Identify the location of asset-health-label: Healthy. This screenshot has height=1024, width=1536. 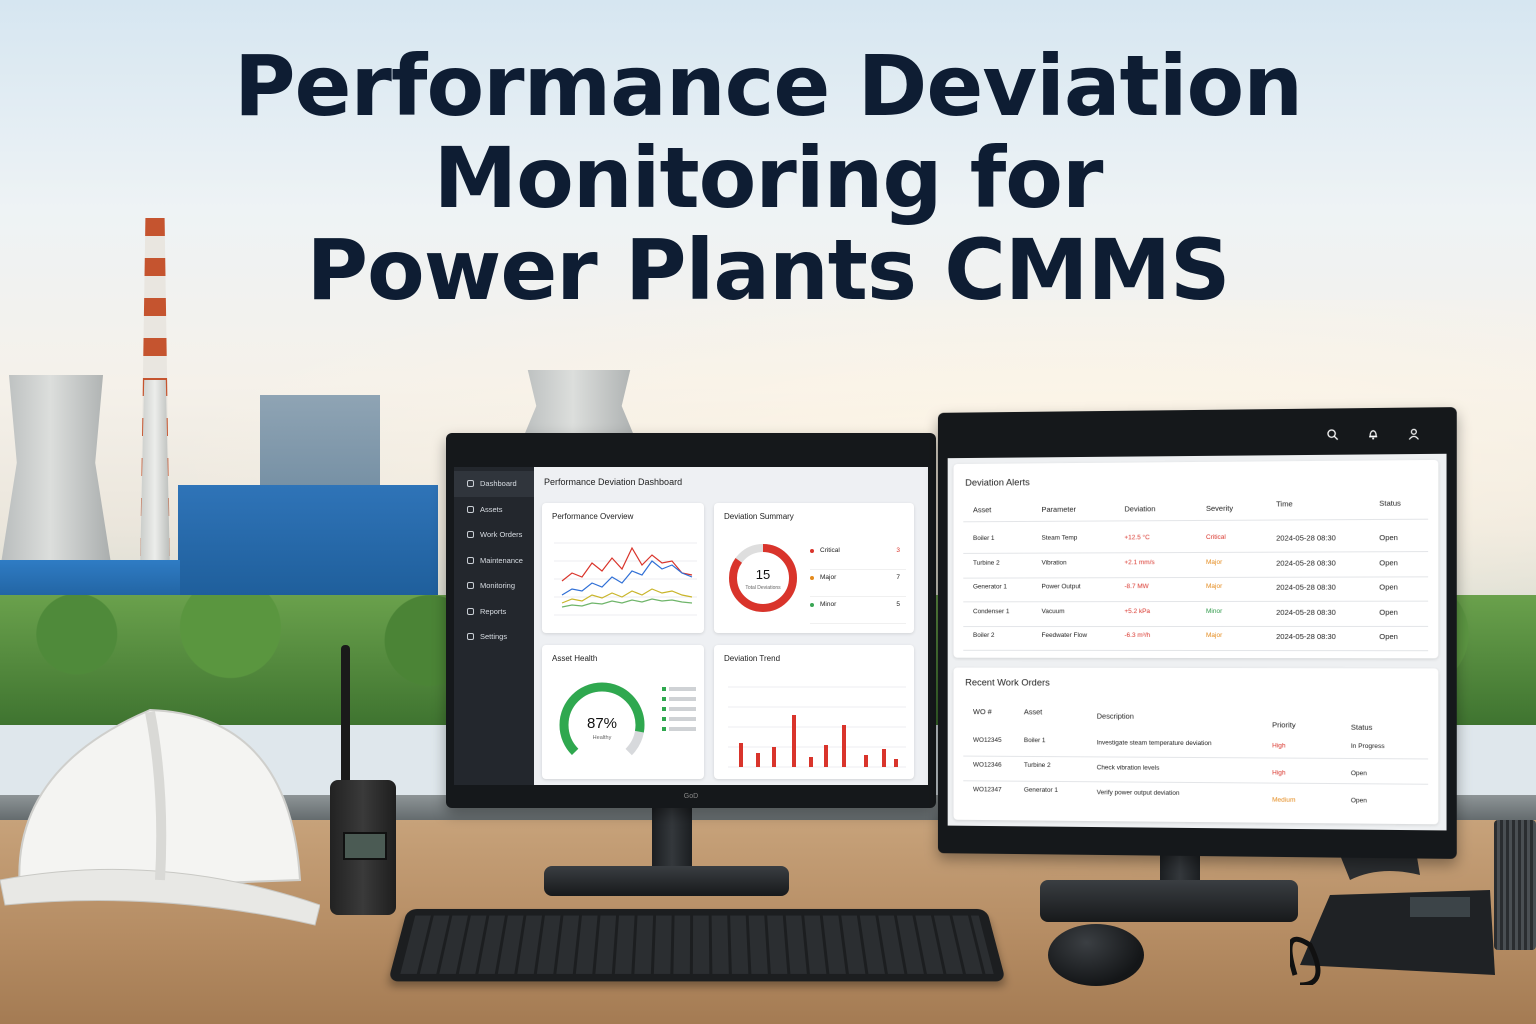
(602, 738).